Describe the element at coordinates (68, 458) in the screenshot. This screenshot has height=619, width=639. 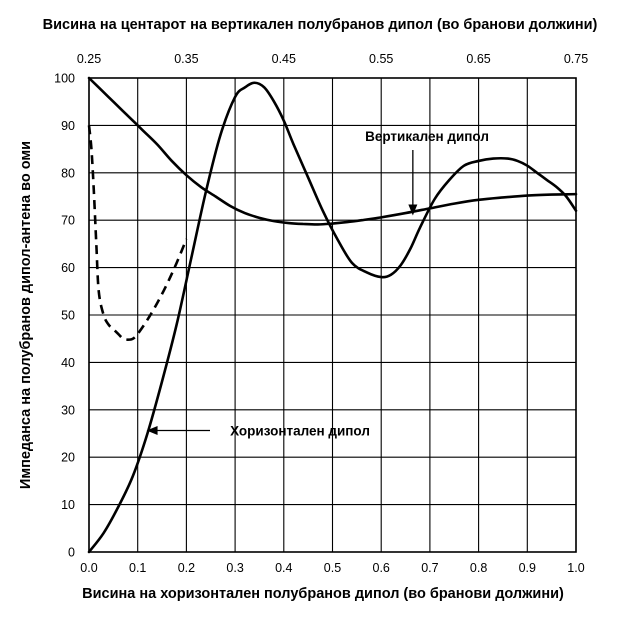
I see `y-tick-label: 20` at that location.